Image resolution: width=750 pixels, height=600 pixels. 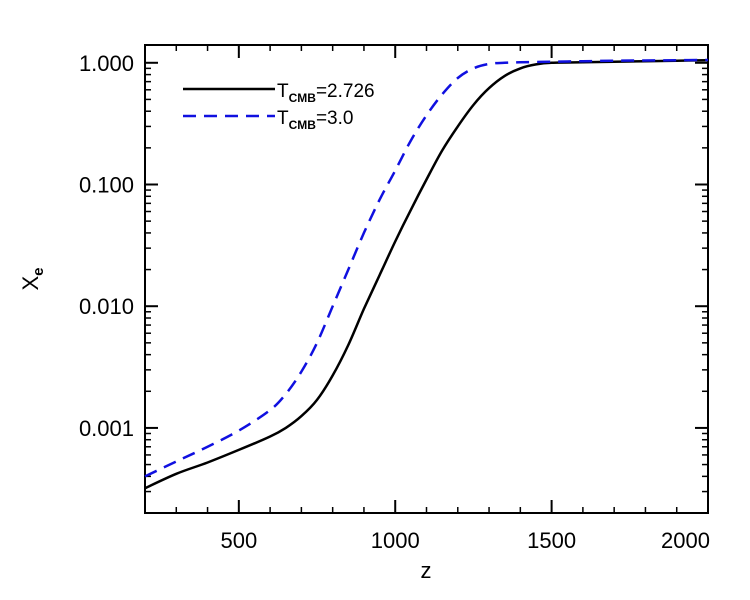 I want to click on legend-label-series-1-main: T, so click(x=283, y=91).